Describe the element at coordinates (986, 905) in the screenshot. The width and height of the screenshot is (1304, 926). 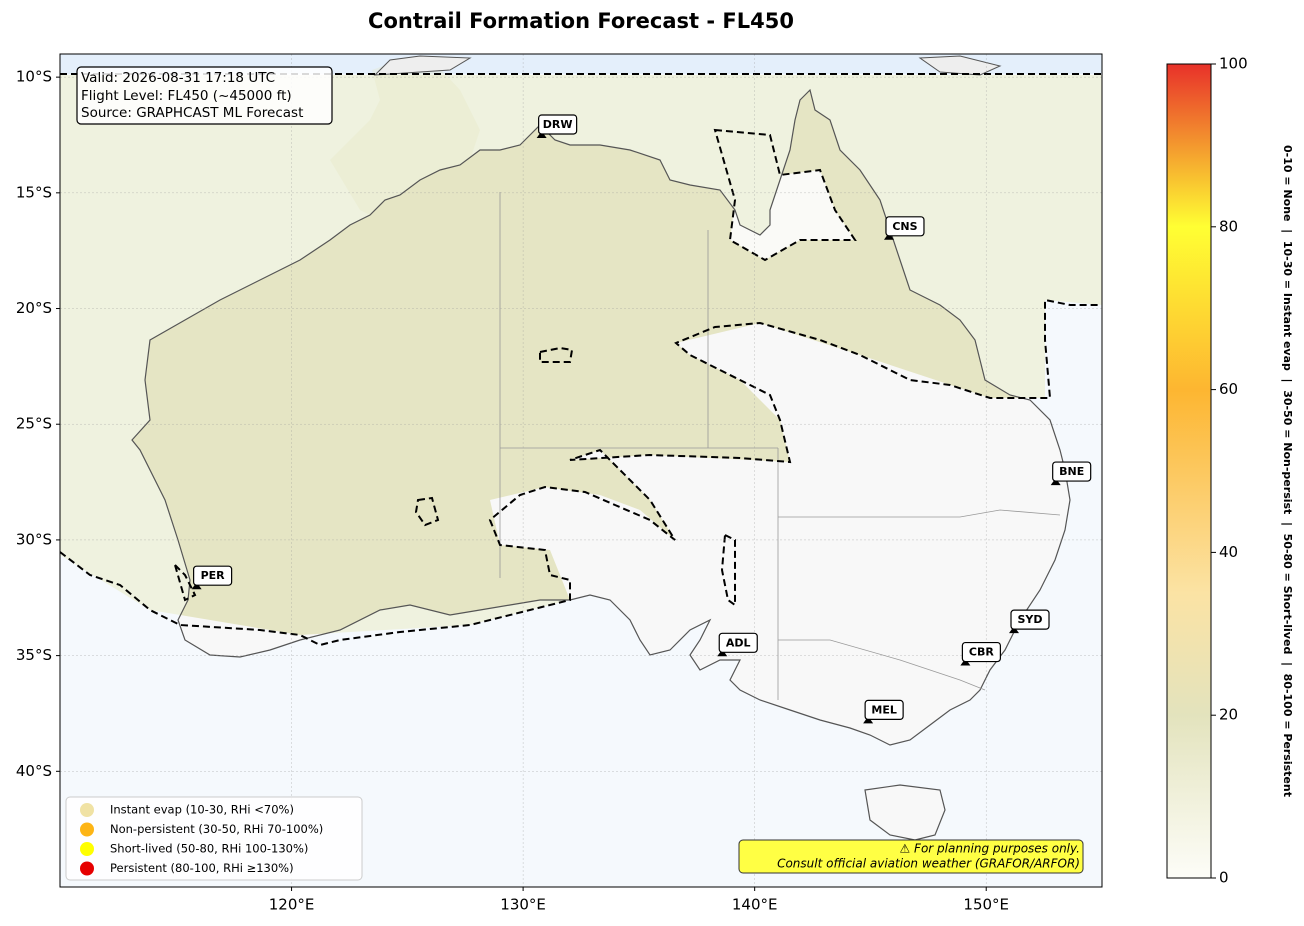
I see `x-tick-label: 150°E` at that location.